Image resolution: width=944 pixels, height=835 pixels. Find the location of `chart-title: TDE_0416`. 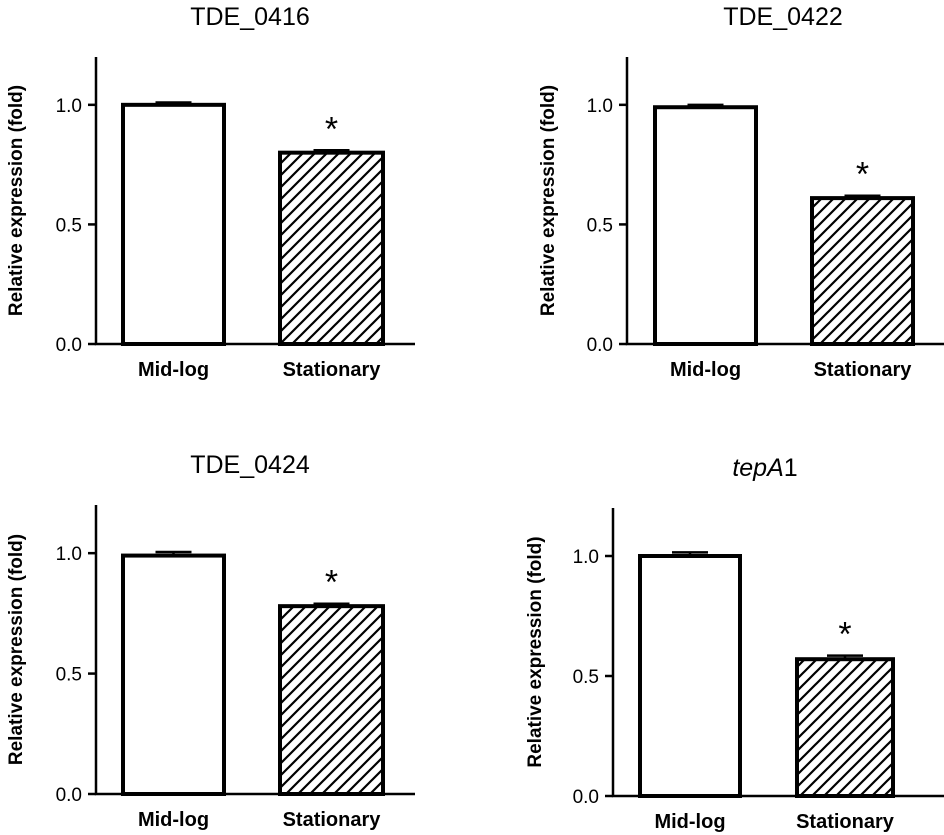

chart-title: TDE_0416 is located at coordinates (250, 17).